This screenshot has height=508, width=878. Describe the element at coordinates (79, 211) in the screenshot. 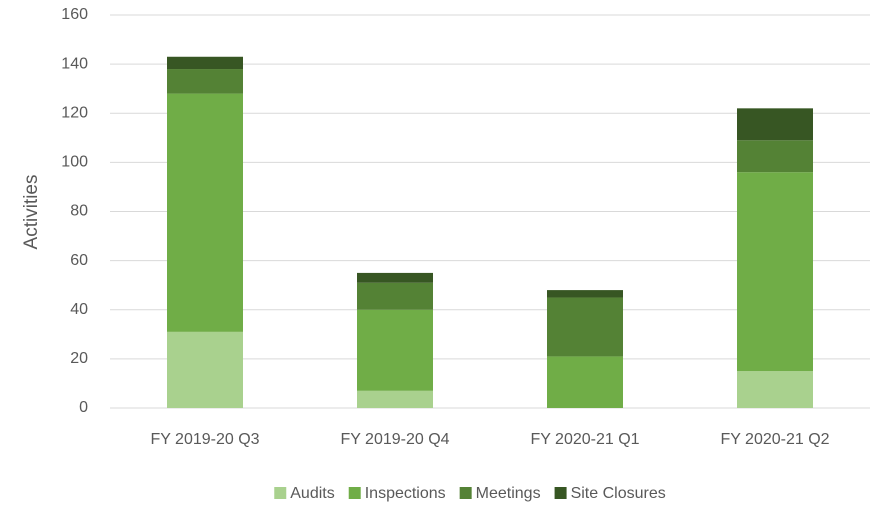

I see `y-tick-label: 80` at that location.